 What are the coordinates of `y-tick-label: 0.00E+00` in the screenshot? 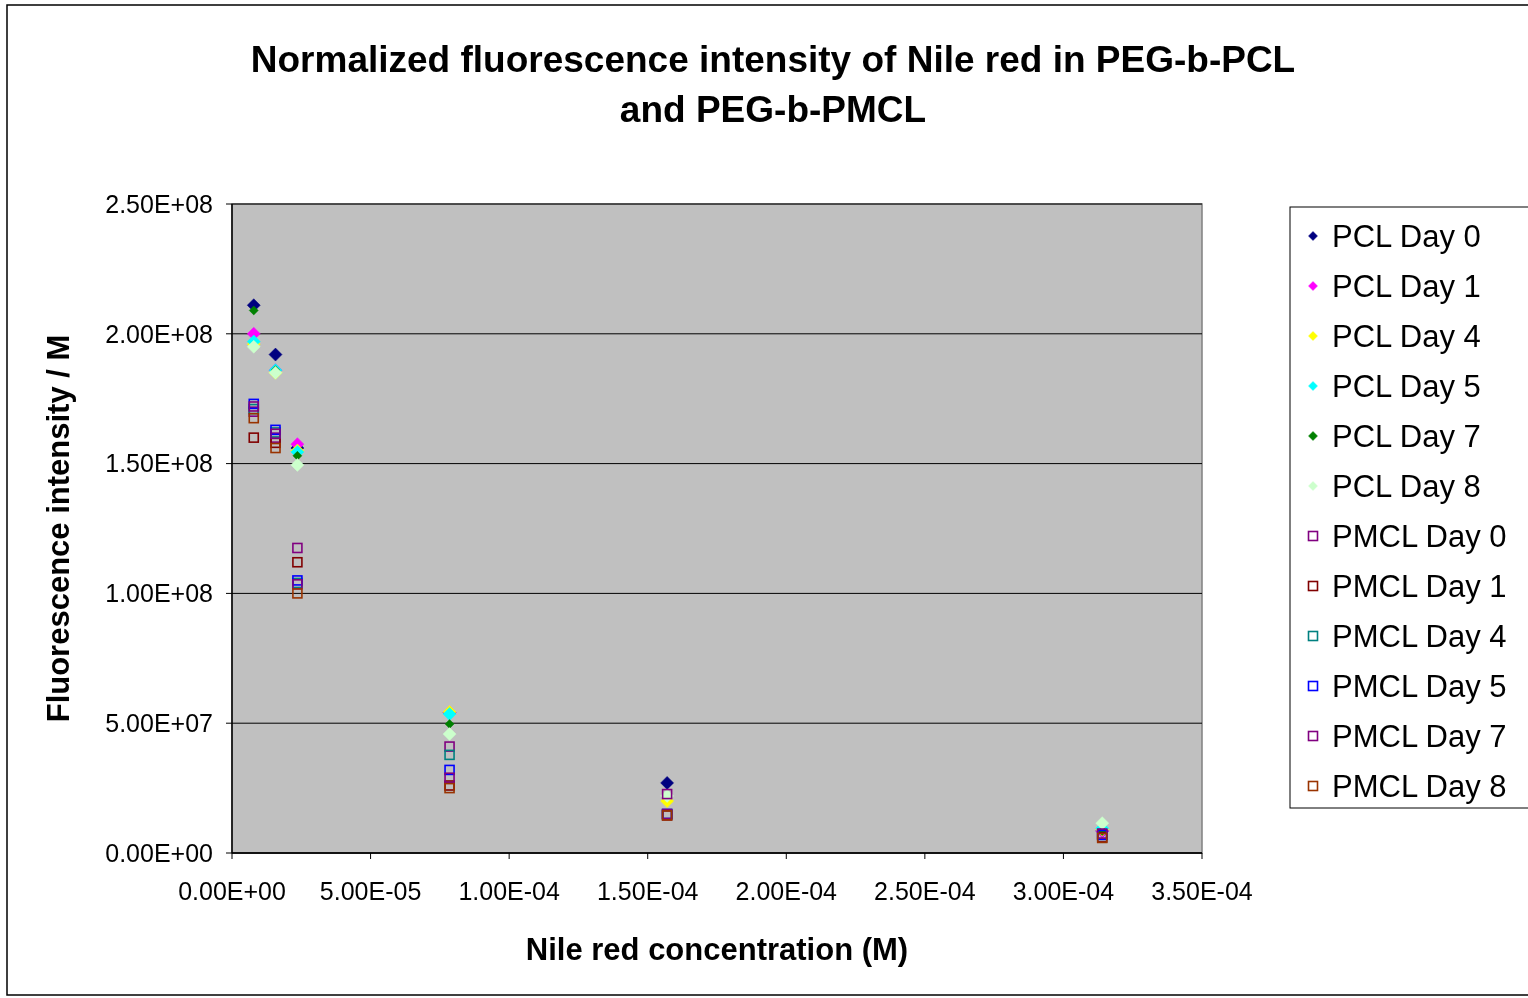 It's located at (159, 852).